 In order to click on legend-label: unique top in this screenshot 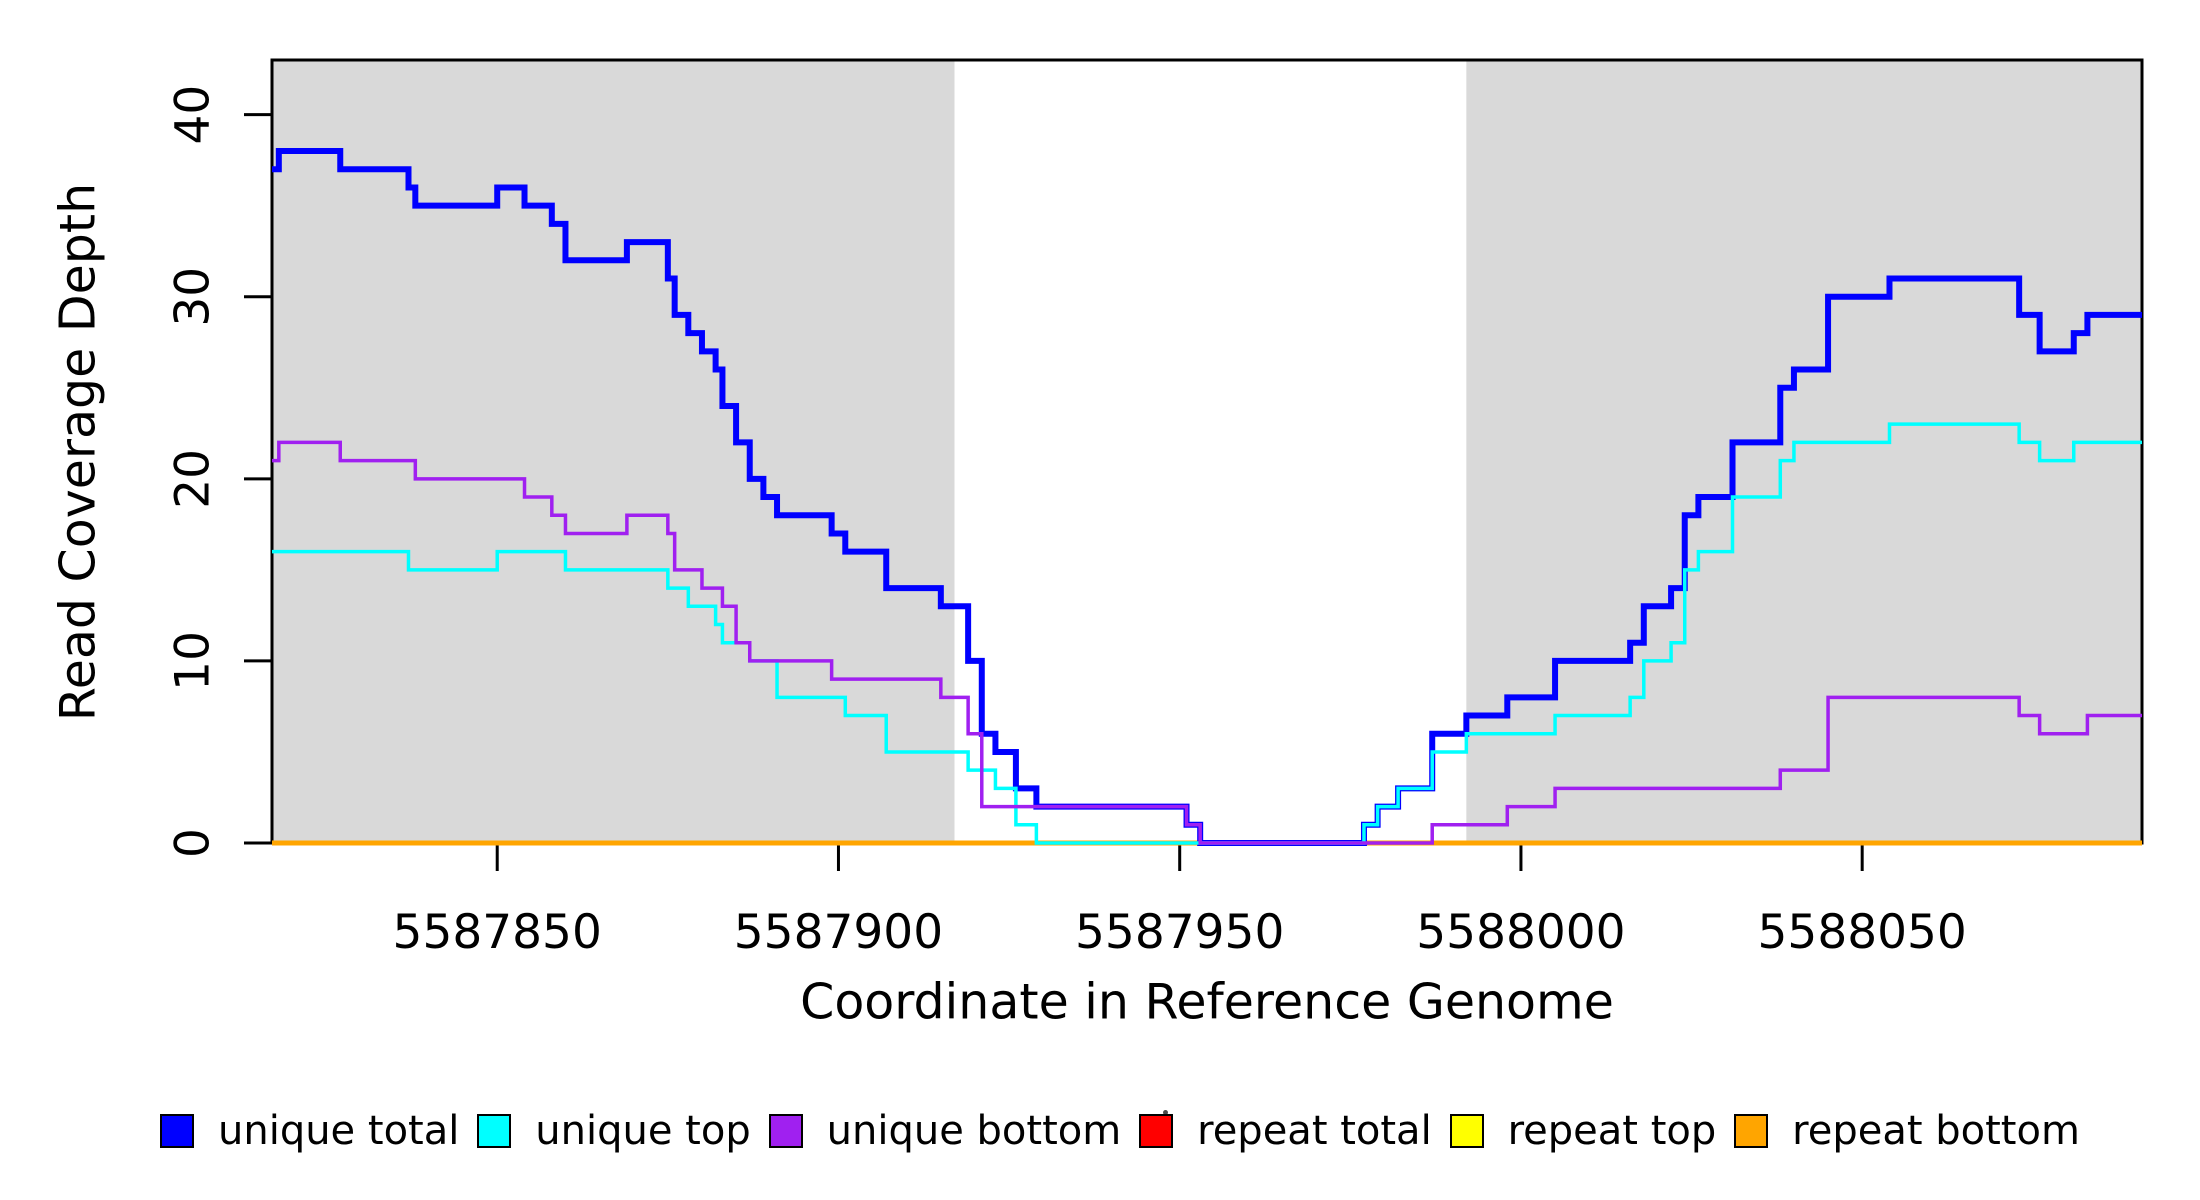, I will do `click(643, 1131)`.